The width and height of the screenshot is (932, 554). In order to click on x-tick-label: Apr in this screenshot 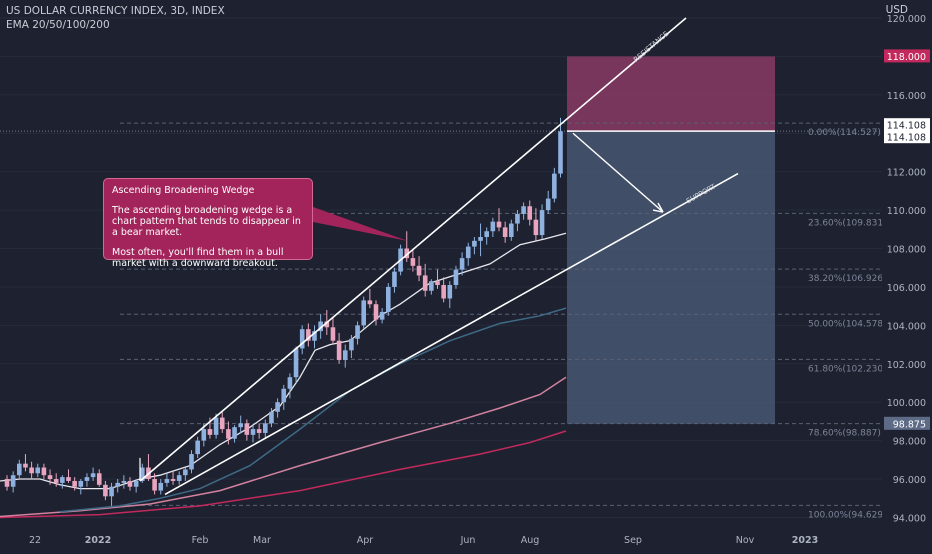, I will do `click(365, 540)`.